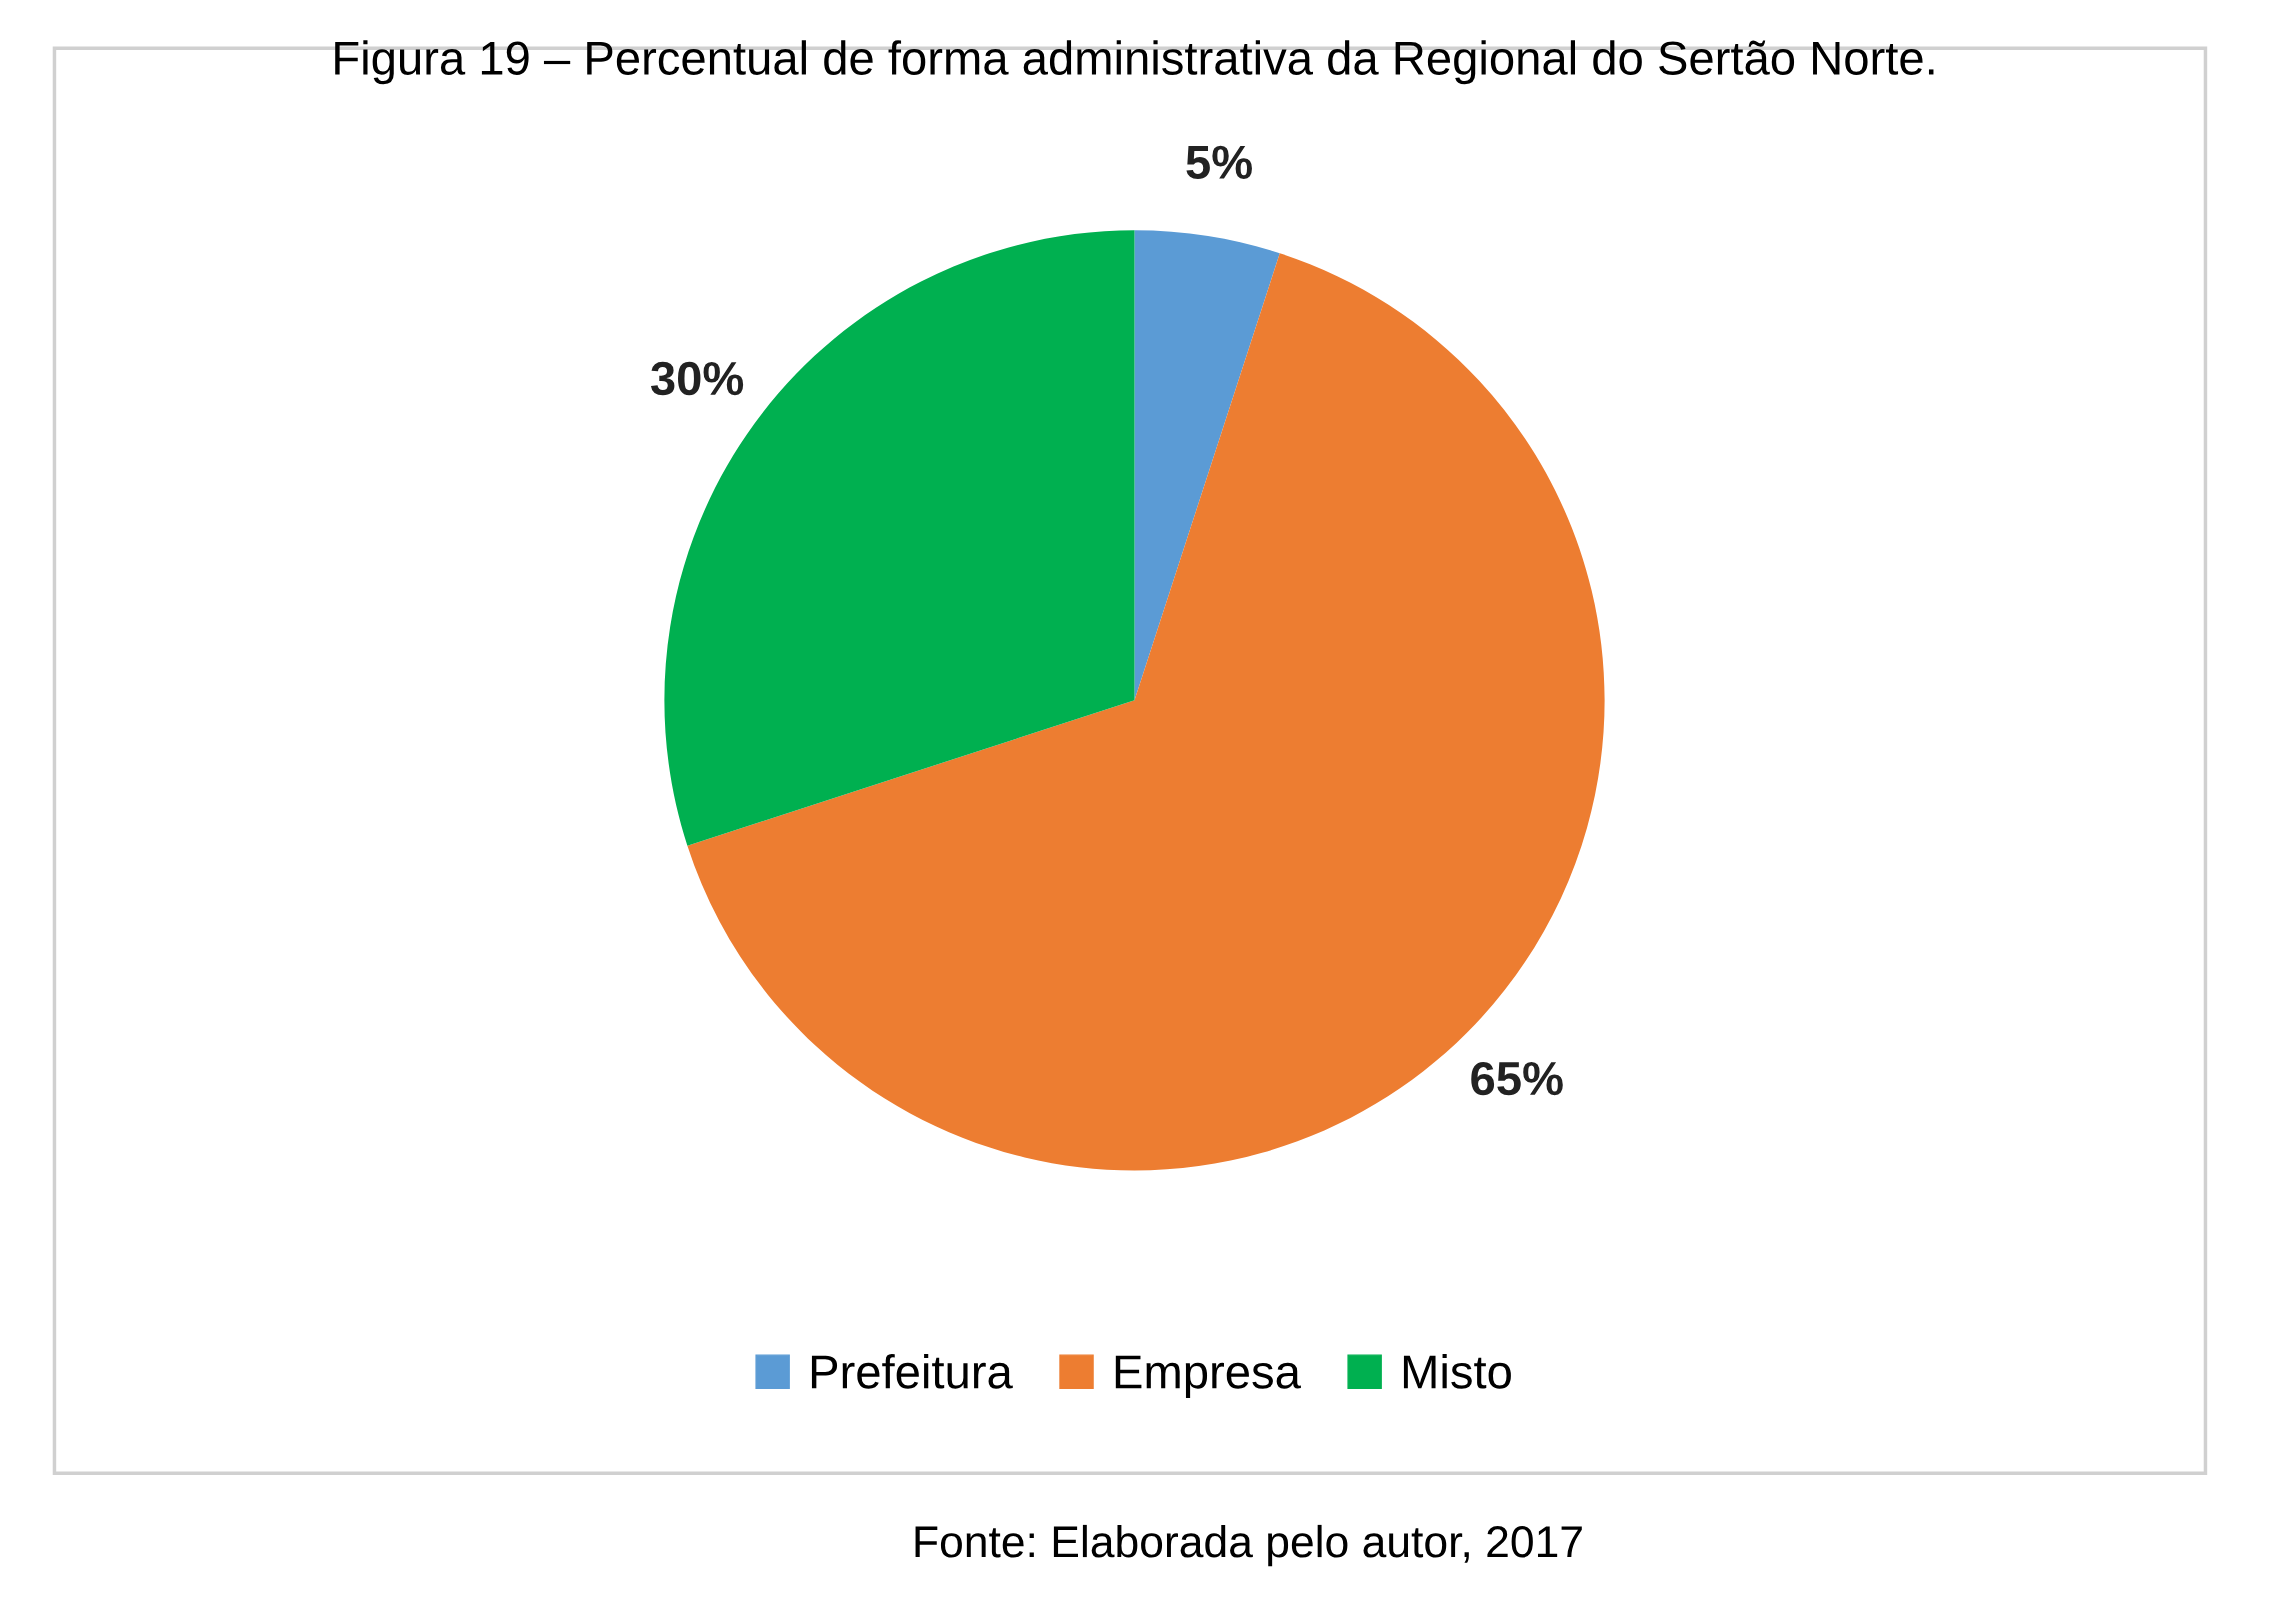 This screenshot has height=1610, width=2269. I want to click on data-label: 5%, so click(1219, 162).